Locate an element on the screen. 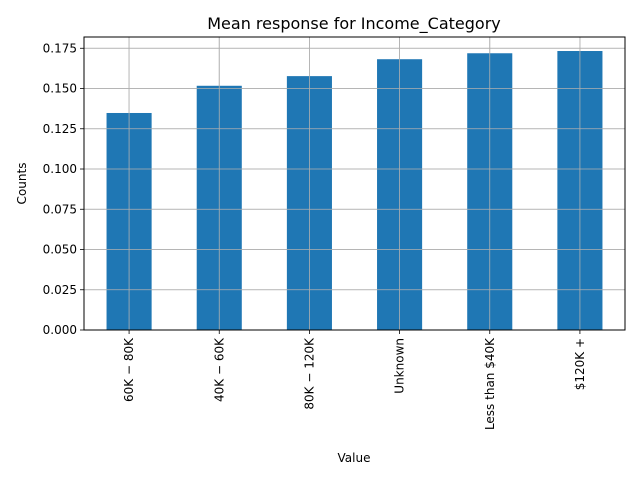  x-tick-label: 80K − 120K is located at coordinates (309, 373).